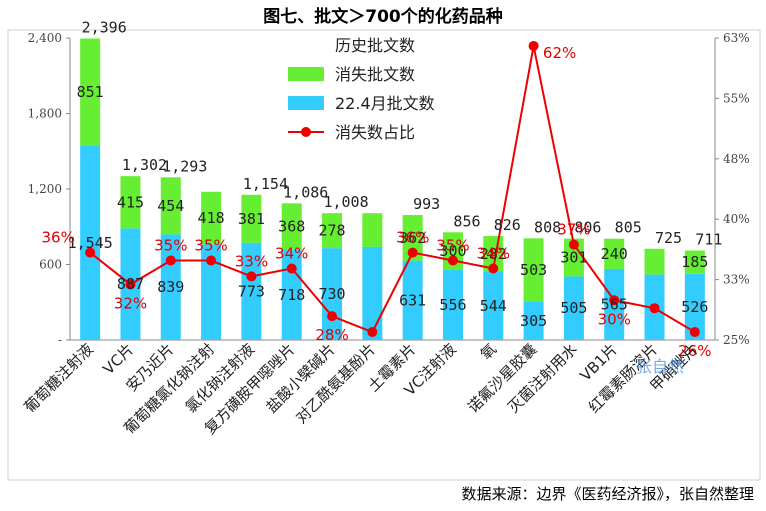 The image size is (766, 511). What do you see at coordinates (306, 132) in the screenshot?
I see `legend-marker-ratio` at bounding box center [306, 132].